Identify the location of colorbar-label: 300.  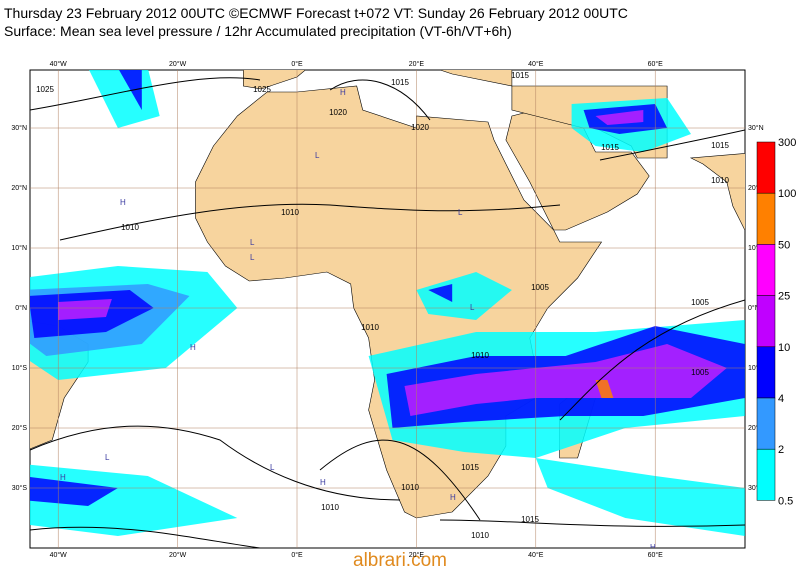
(787, 143).